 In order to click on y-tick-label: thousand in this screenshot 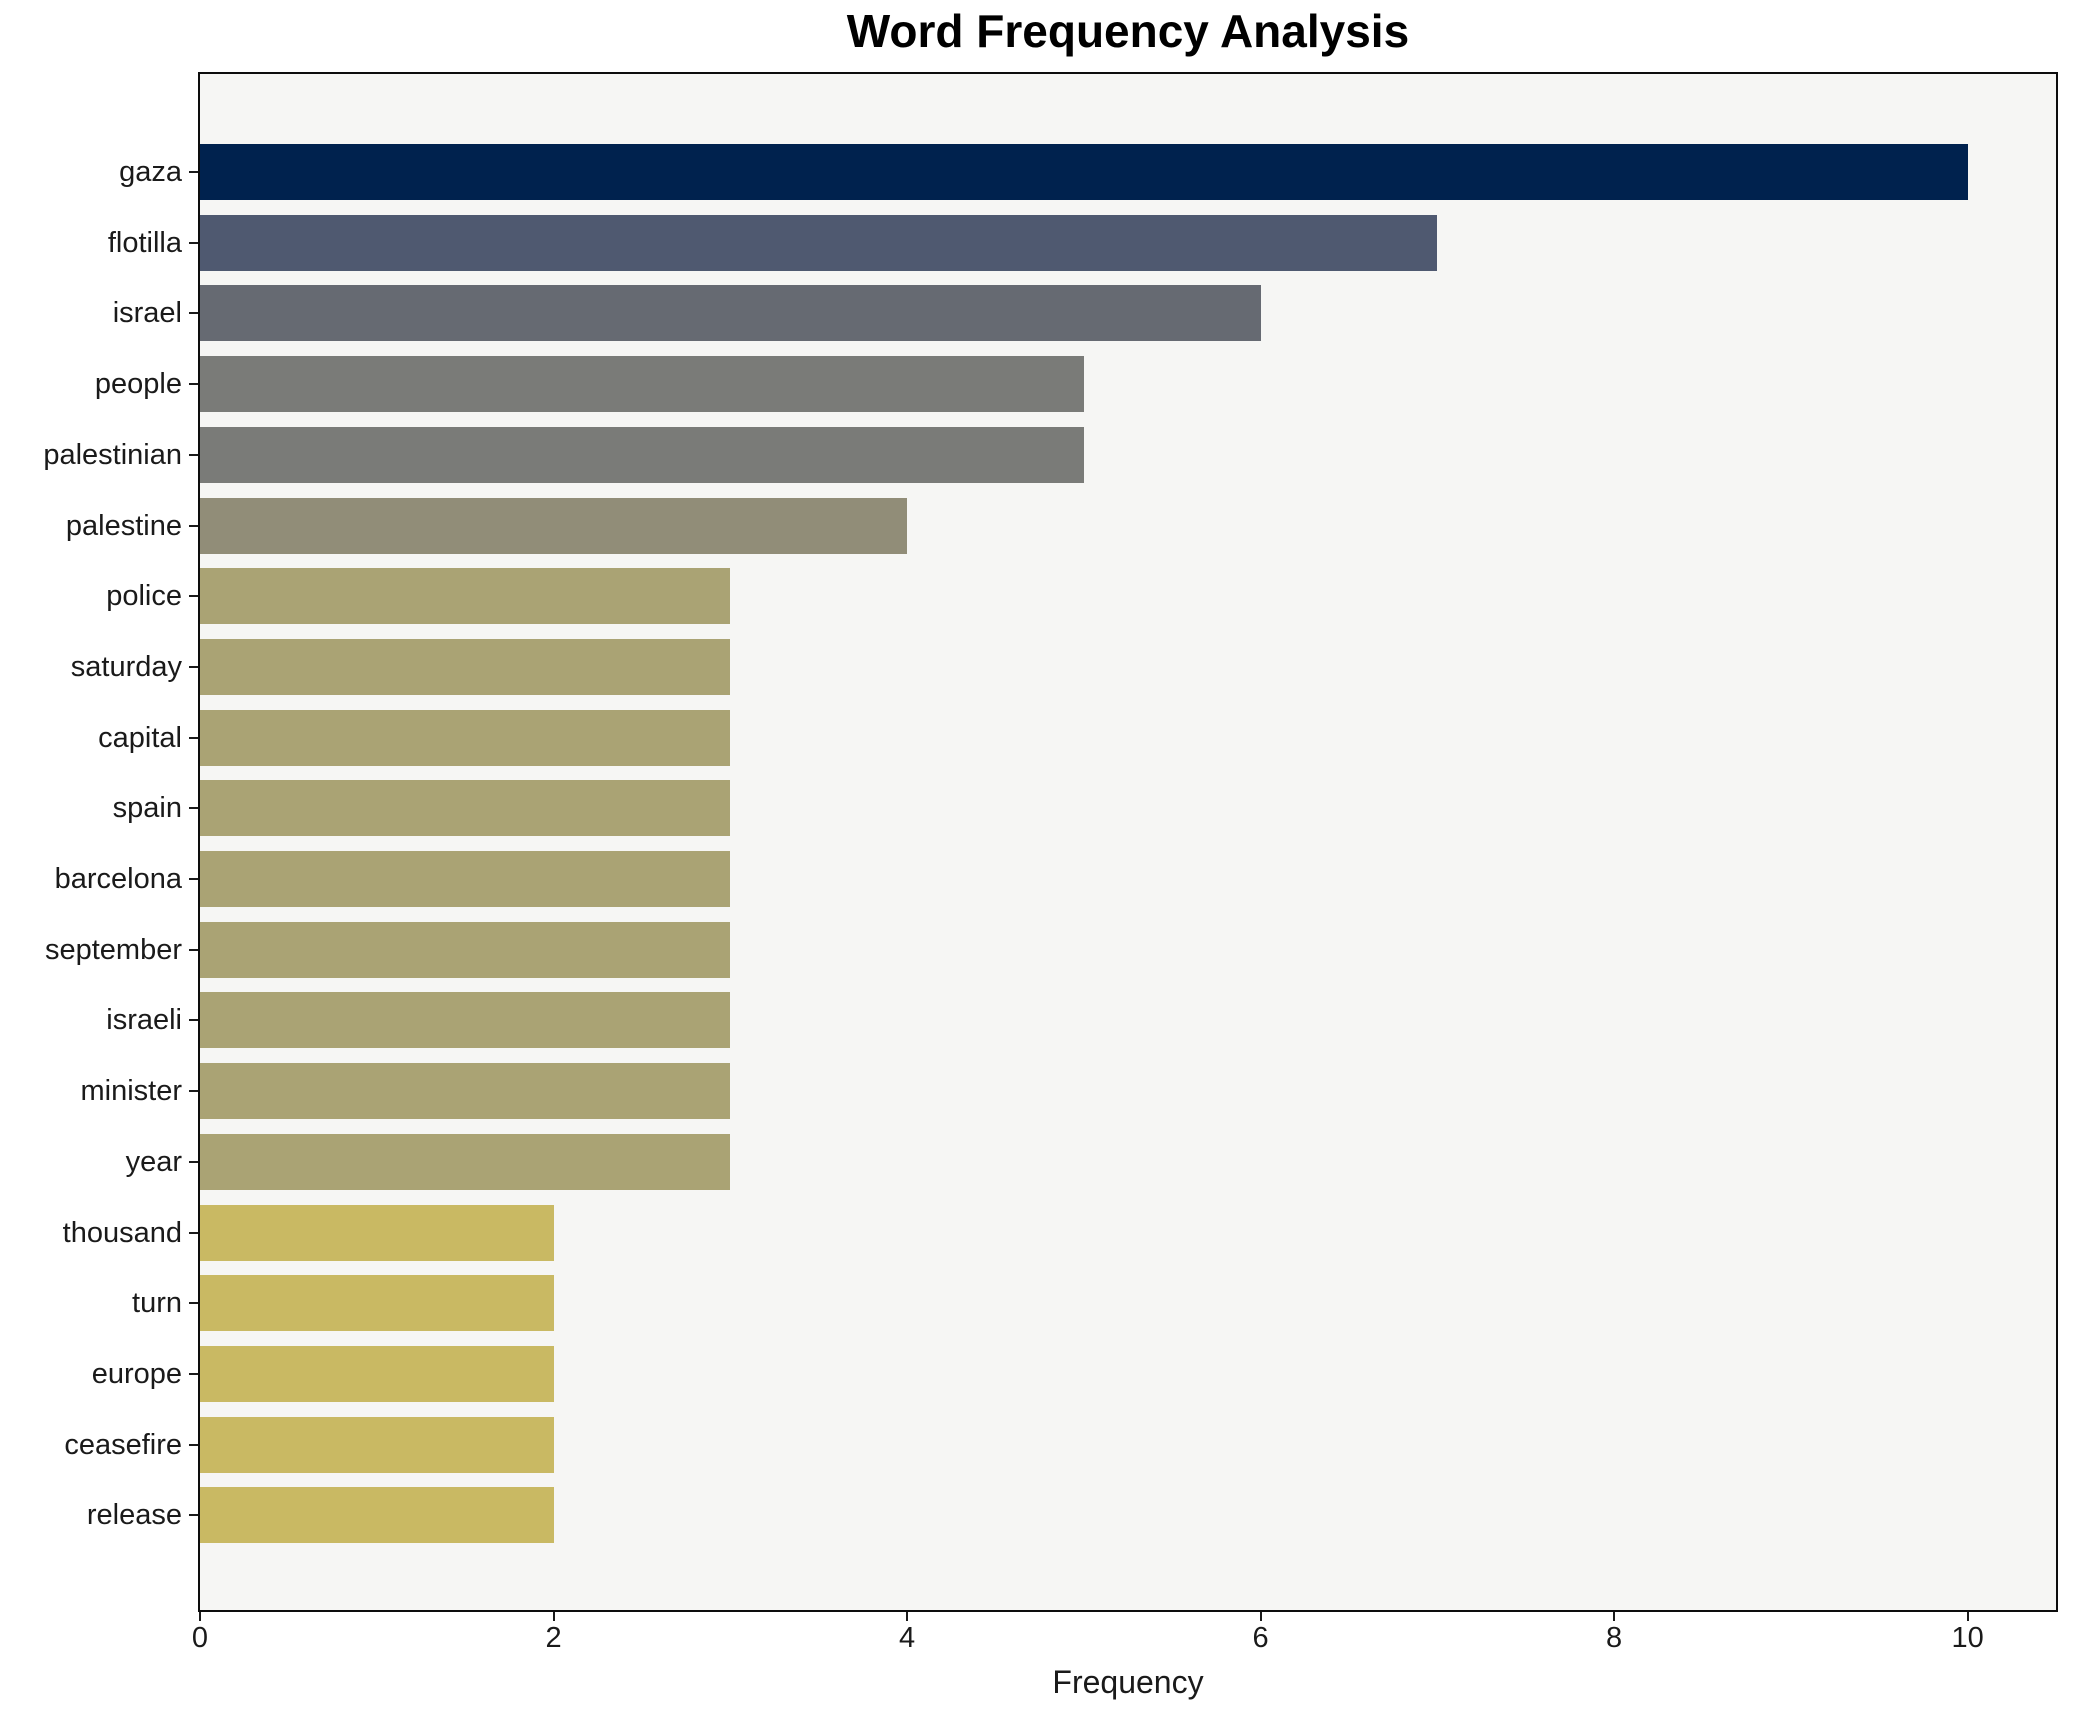, I will do `click(122, 1232)`.